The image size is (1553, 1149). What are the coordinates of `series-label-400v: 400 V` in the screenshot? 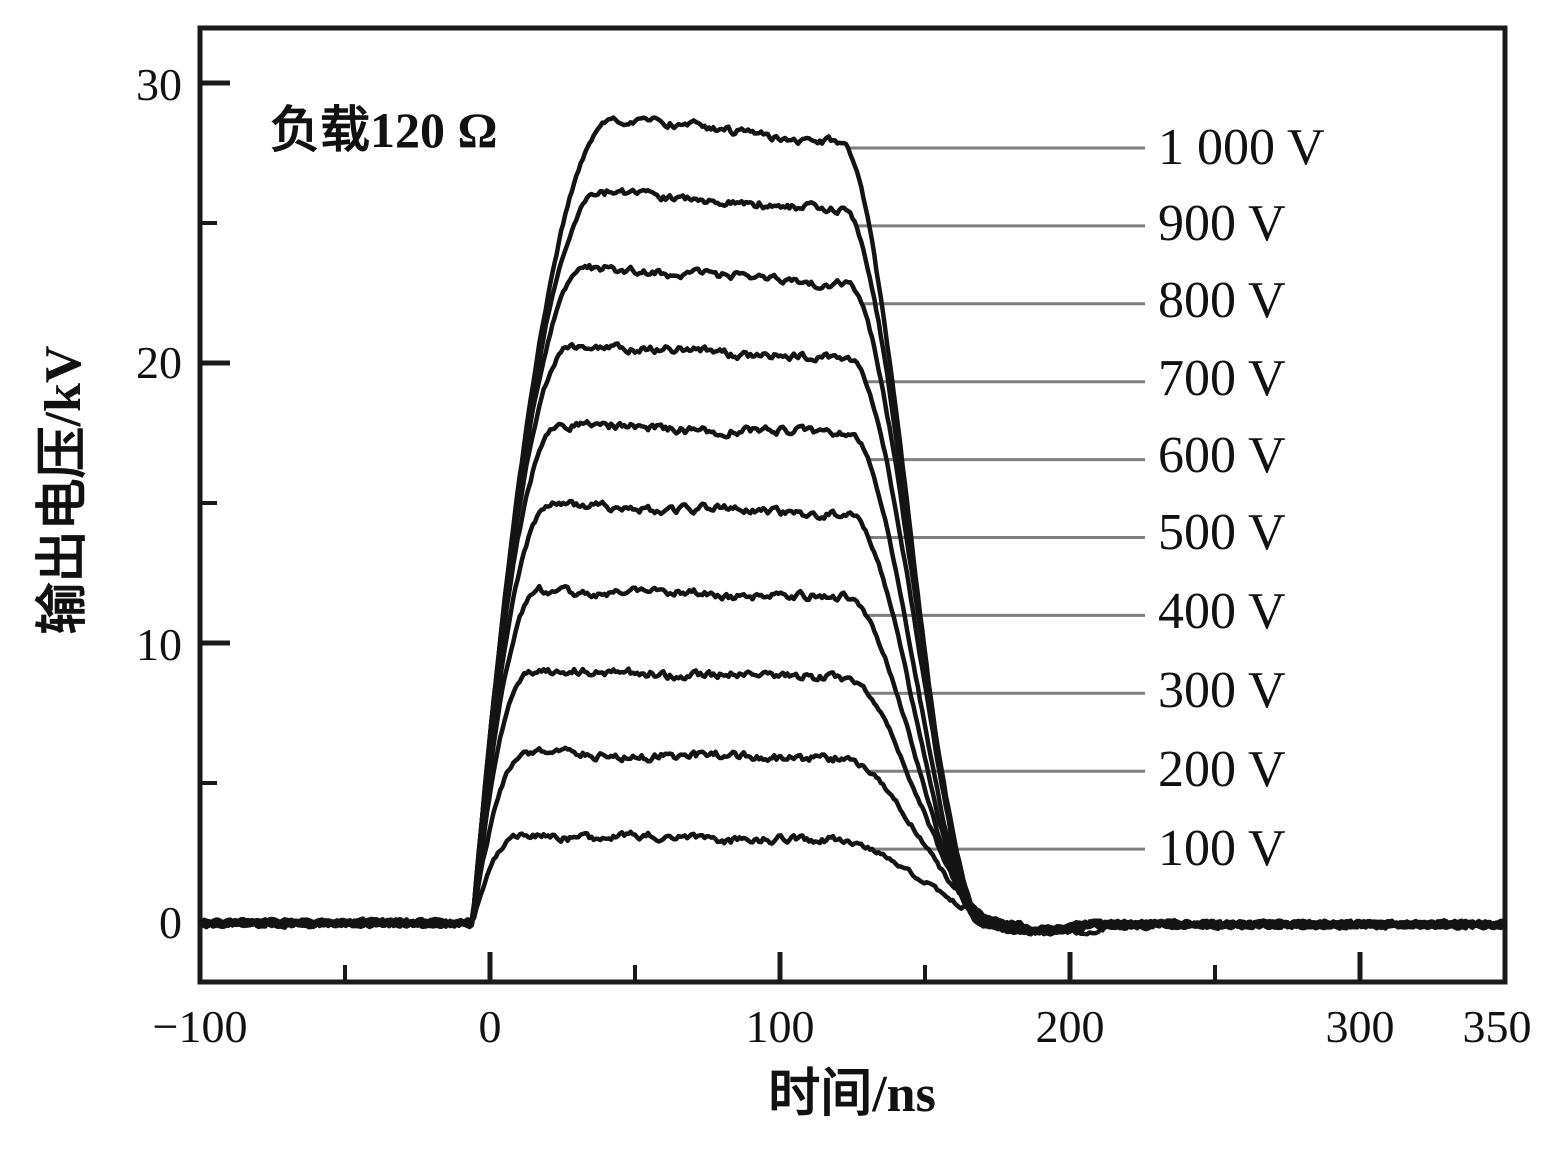 It's located at (1222, 611).